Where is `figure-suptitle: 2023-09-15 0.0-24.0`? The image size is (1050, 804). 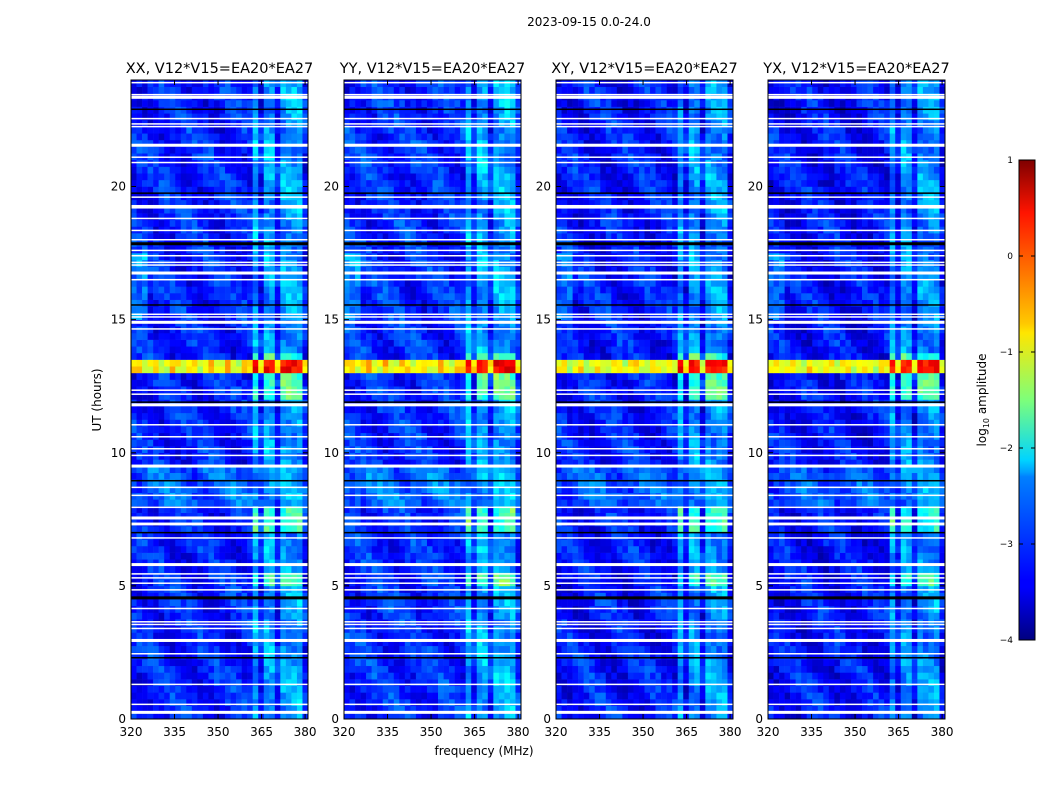 figure-suptitle: 2023-09-15 0.0-24.0 is located at coordinates (589, 22).